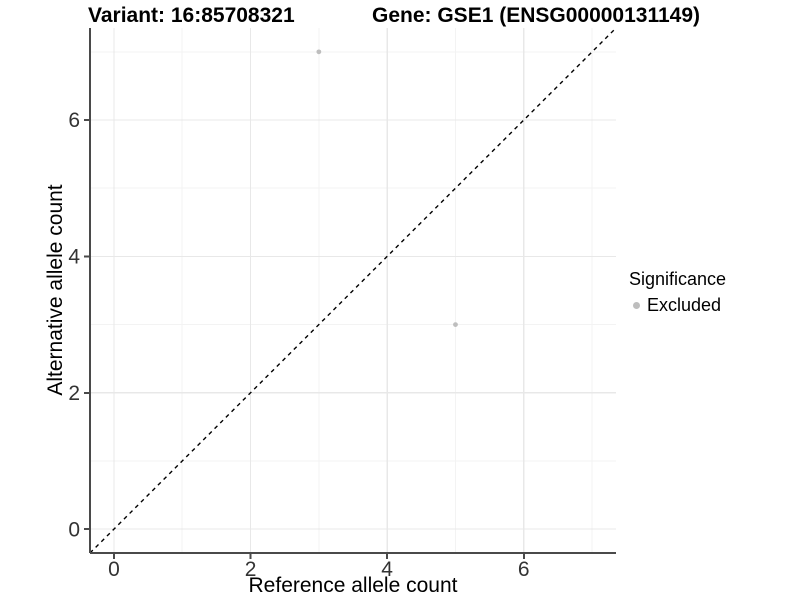 The image size is (800, 600). Describe the element at coordinates (524, 569) in the screenshot. I see `x-tick-label: 6` at that location.